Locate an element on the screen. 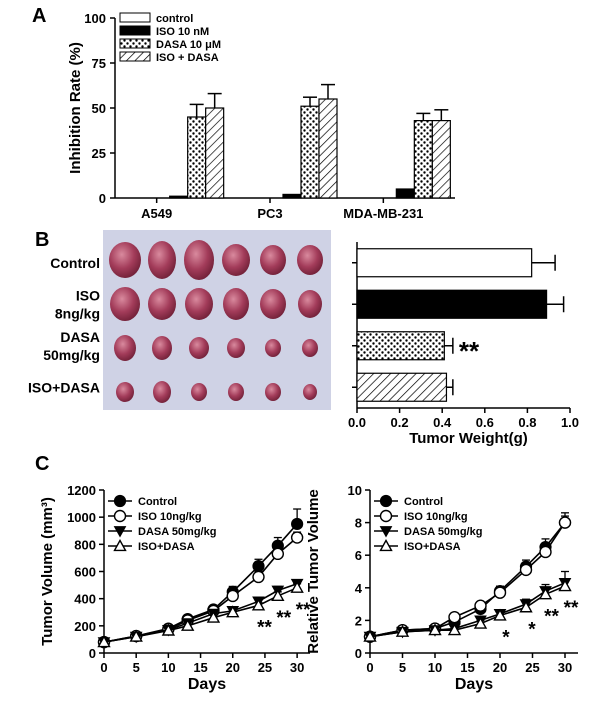  y-tick-label: 4 is located at coordinates (359, 588).